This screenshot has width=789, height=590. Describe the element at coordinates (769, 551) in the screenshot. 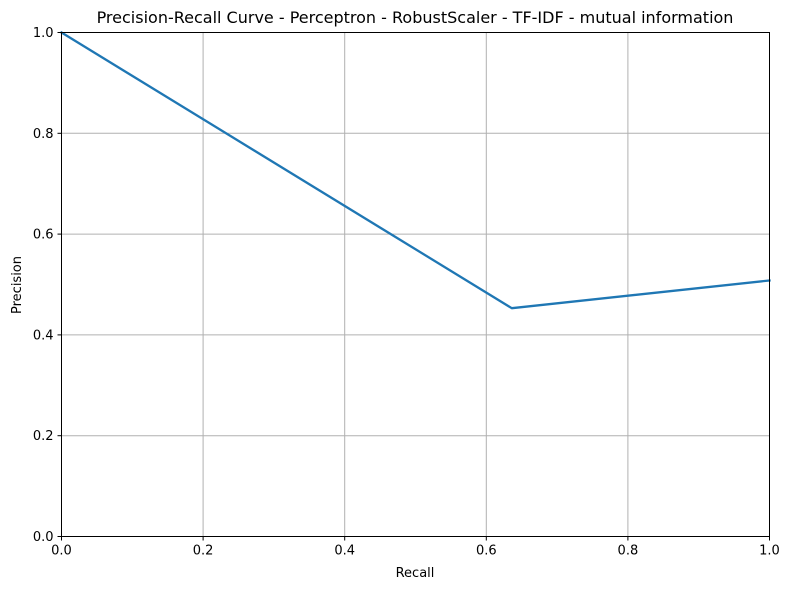

I see `x-tick-label: 1.0` at that location.